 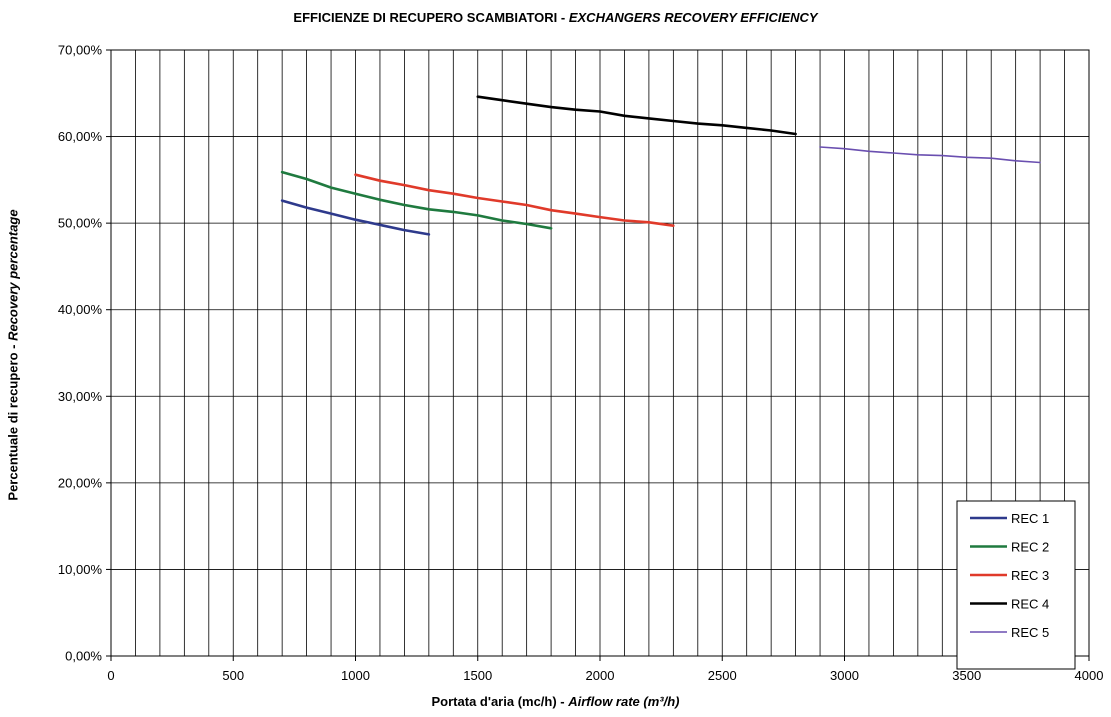 I want to click on x-tick-label: 4000, so click(x=1089, y=675).